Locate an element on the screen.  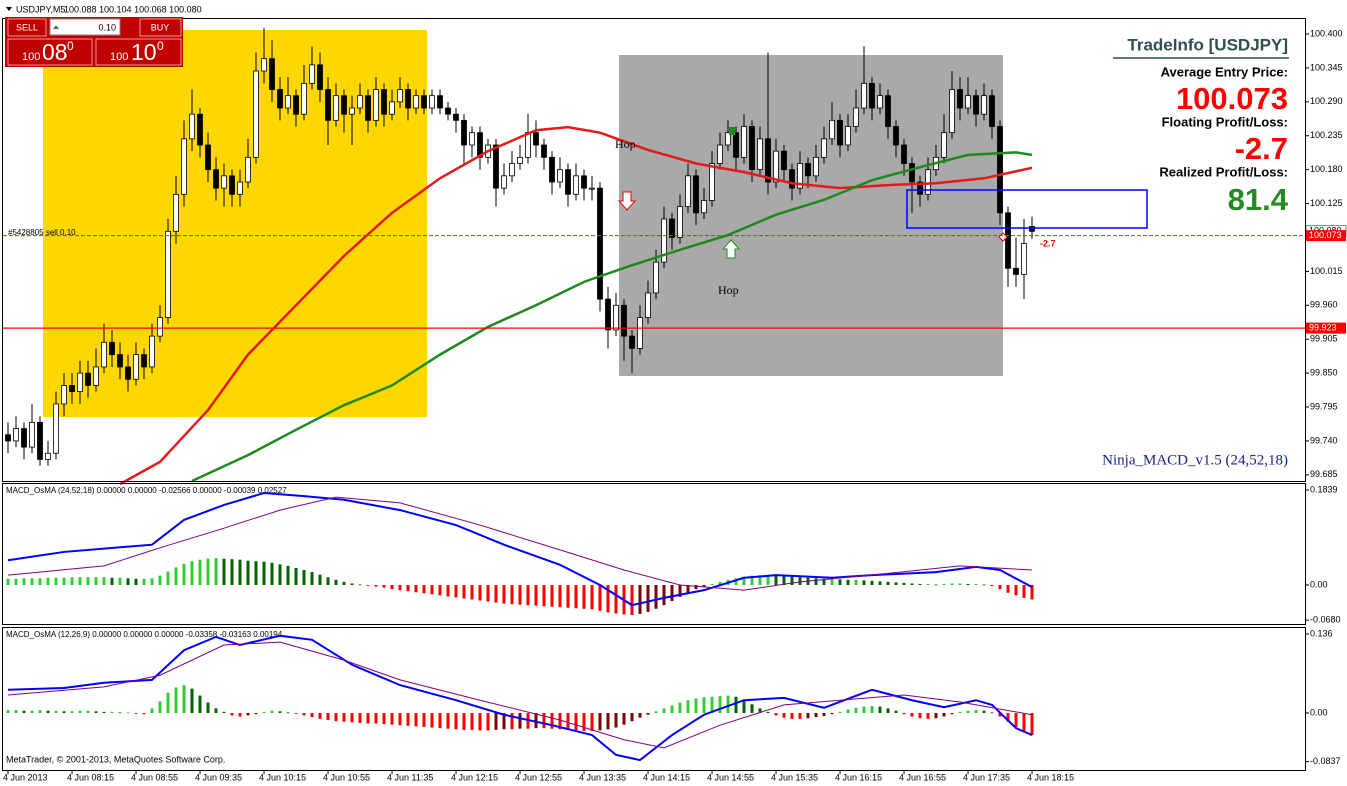
y-tick-label: -0.0837 is located at coordinates (1325, 761).